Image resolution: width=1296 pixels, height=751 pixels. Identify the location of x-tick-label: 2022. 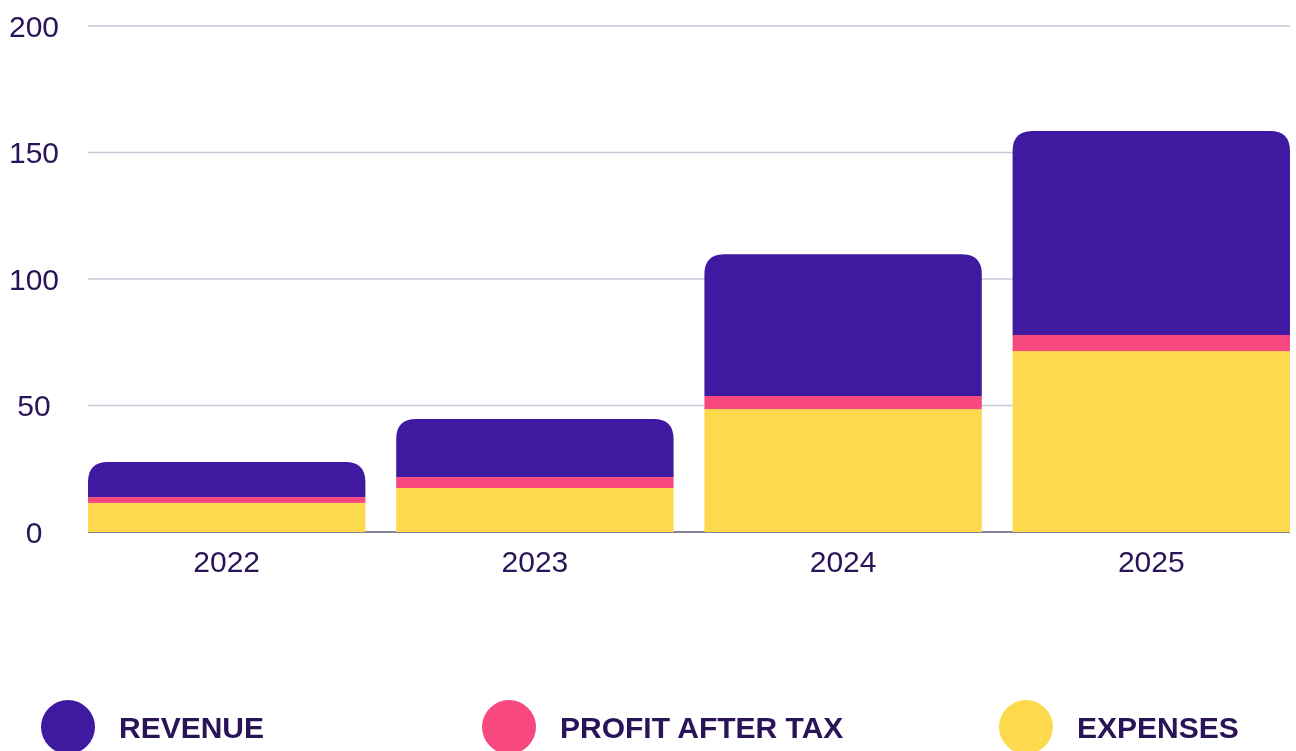
(227, 561).